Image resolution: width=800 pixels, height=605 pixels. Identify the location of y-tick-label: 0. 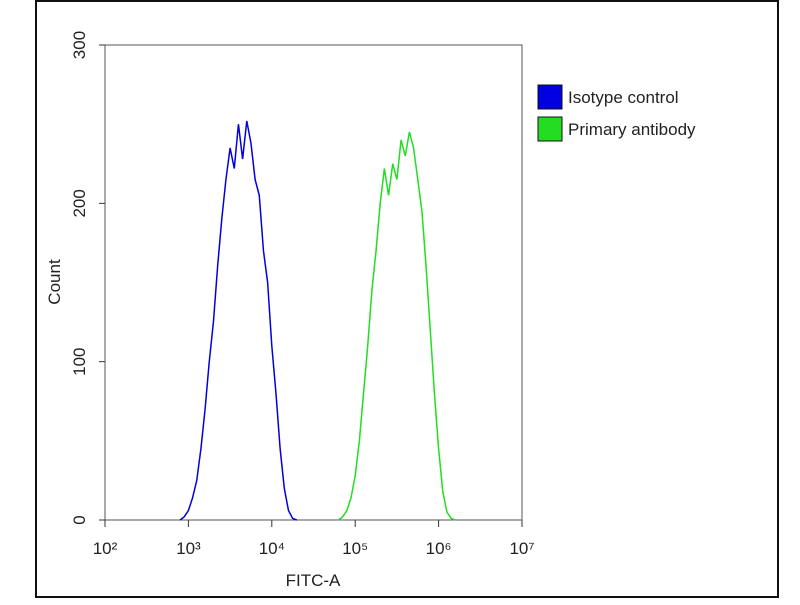
(79, 519).